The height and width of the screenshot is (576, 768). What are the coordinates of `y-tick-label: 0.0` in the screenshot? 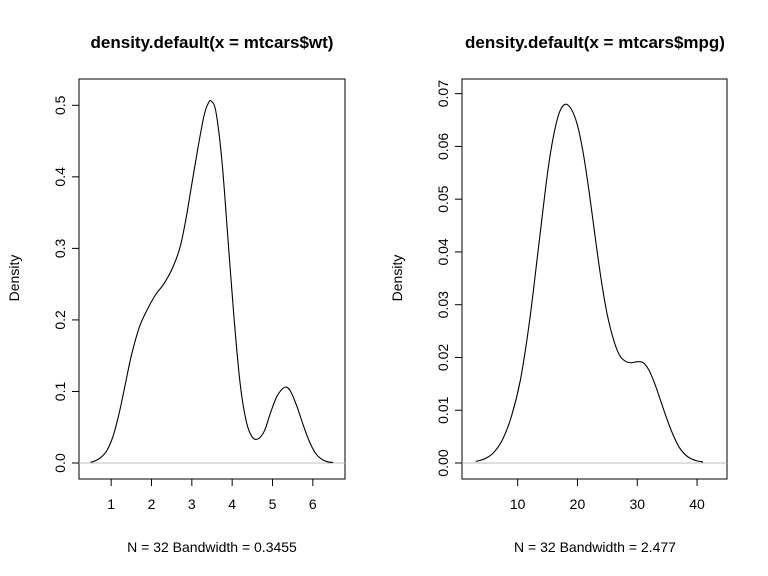 It's located at (60, 463).